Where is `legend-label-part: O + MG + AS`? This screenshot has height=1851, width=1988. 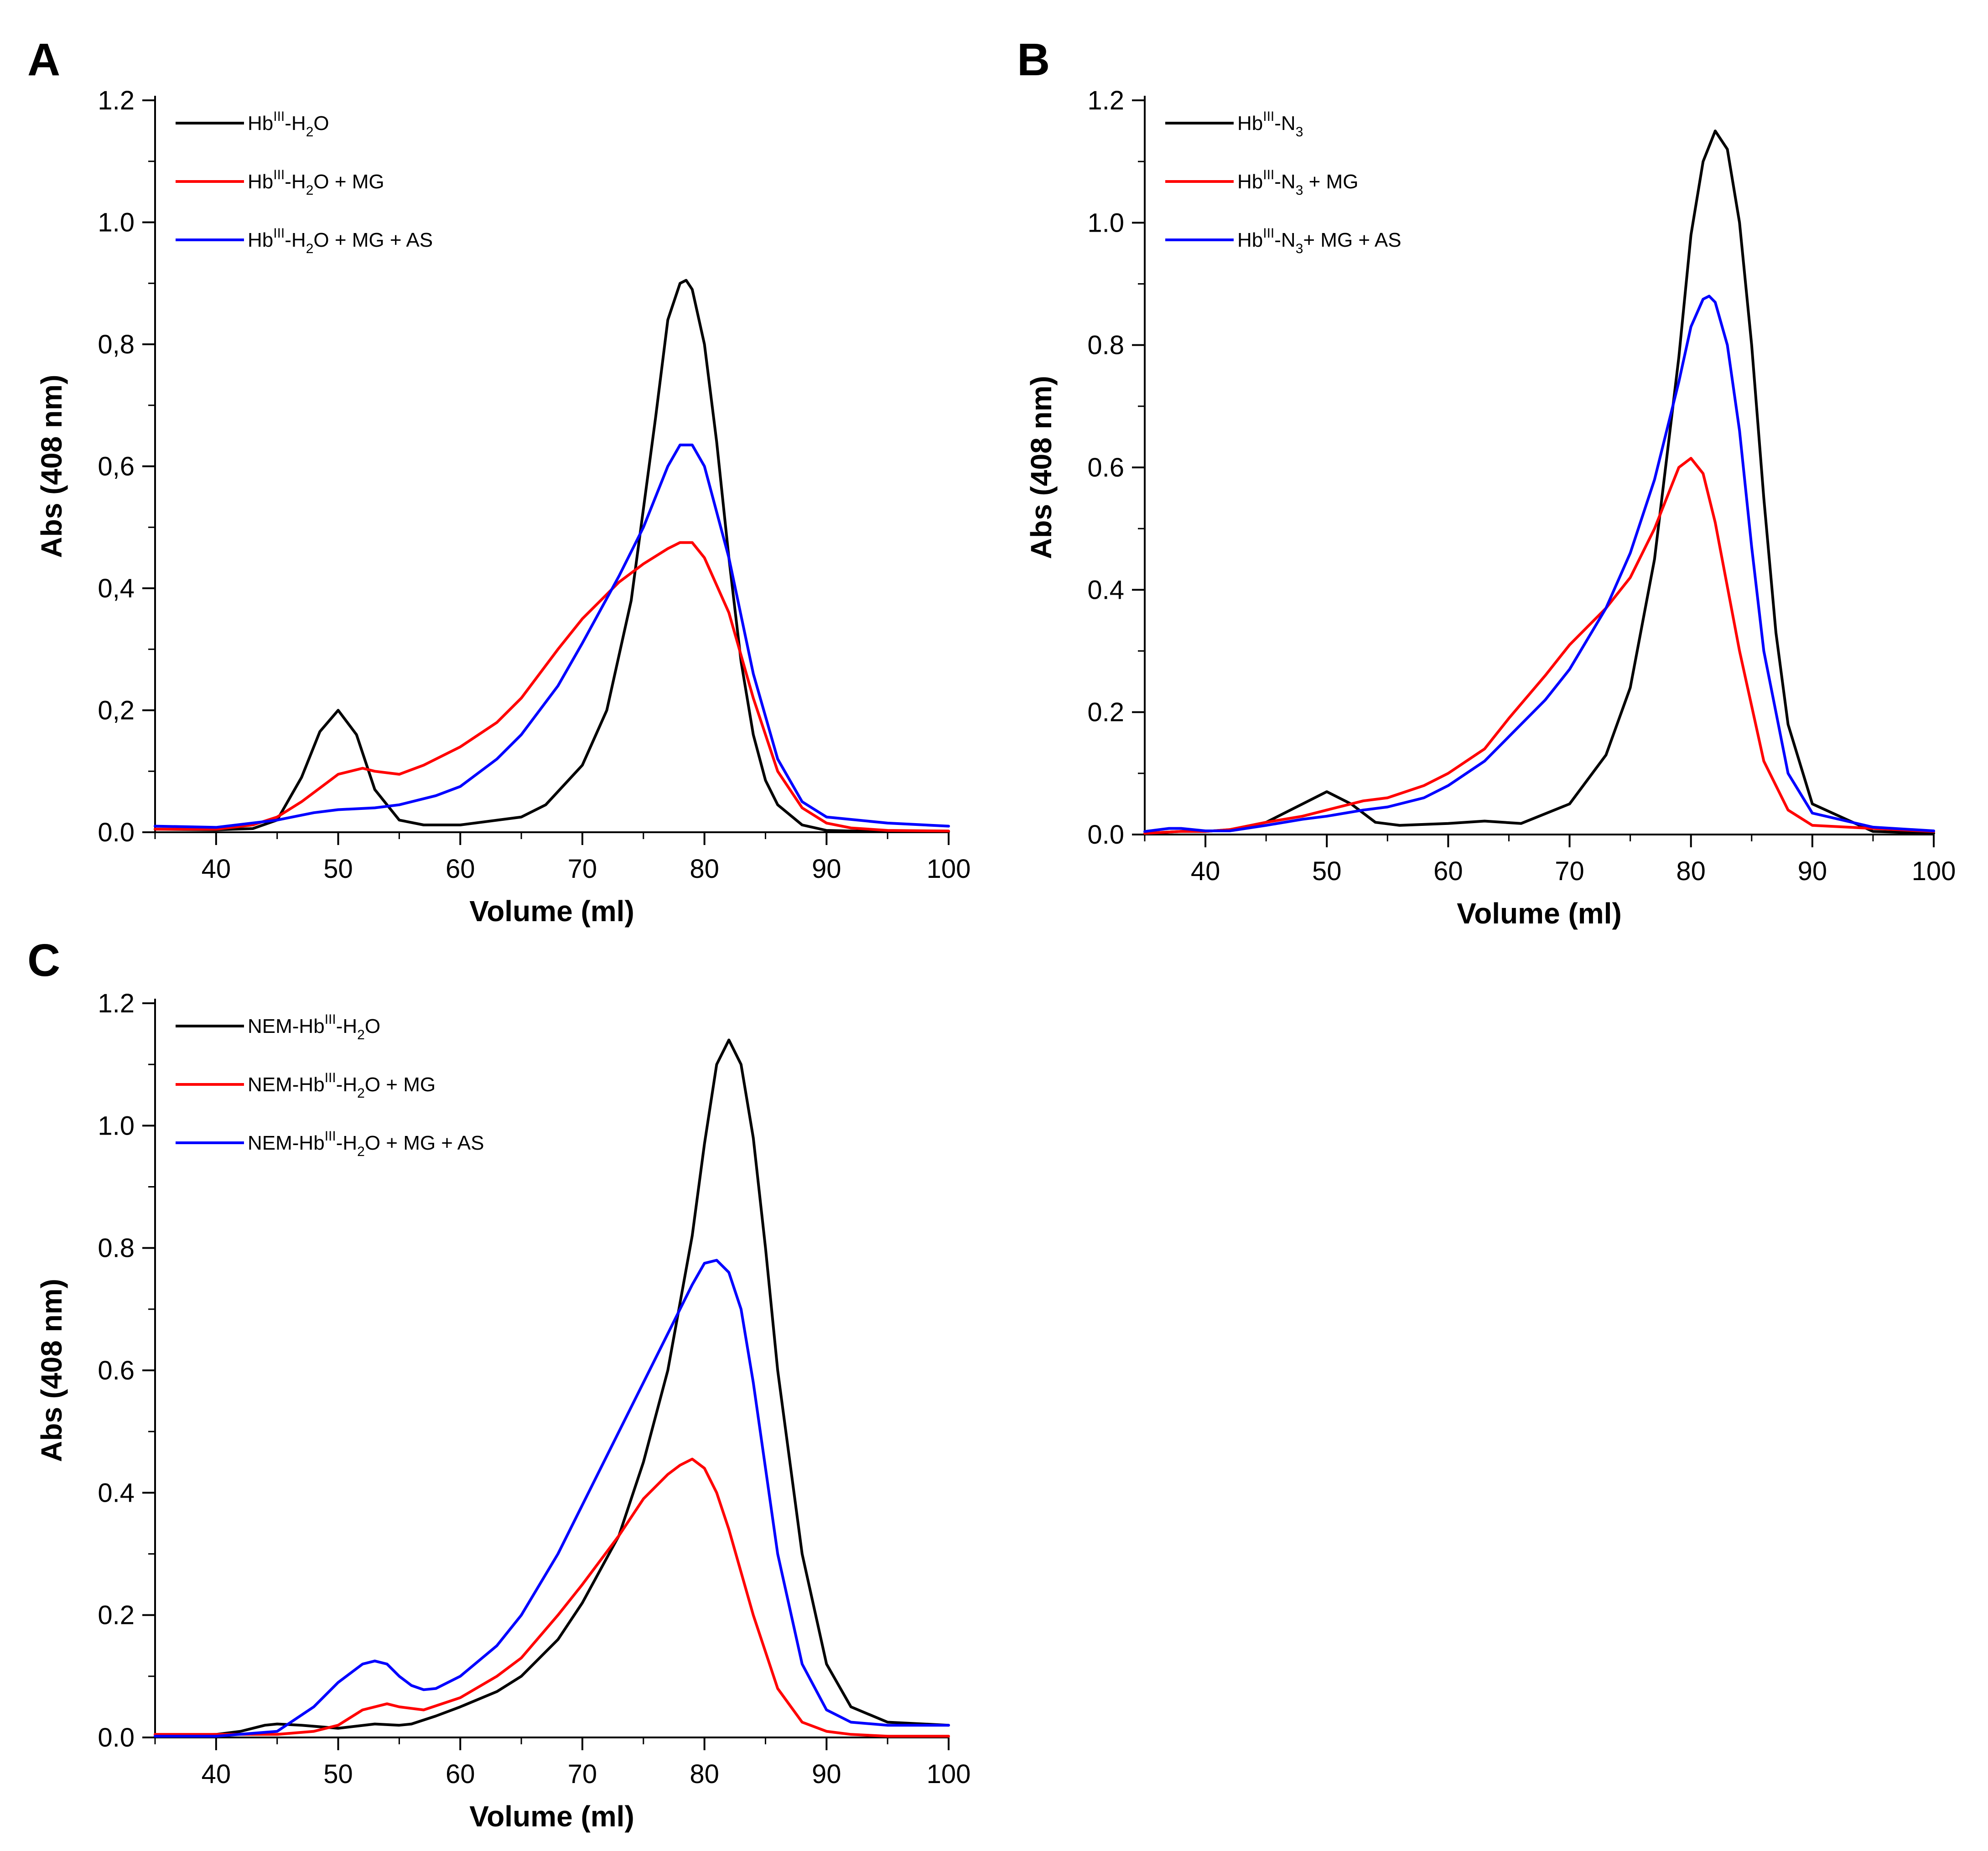
legend-label-part: O + MG + AS is located at coordinates (424, 1143).